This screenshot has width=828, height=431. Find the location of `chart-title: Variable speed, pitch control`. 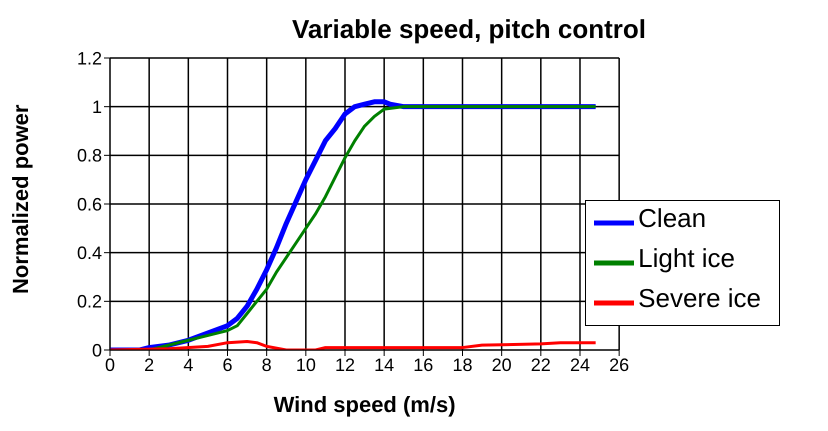

chart-title: Variable speed, pitch control is located at coordinates (469, 29).